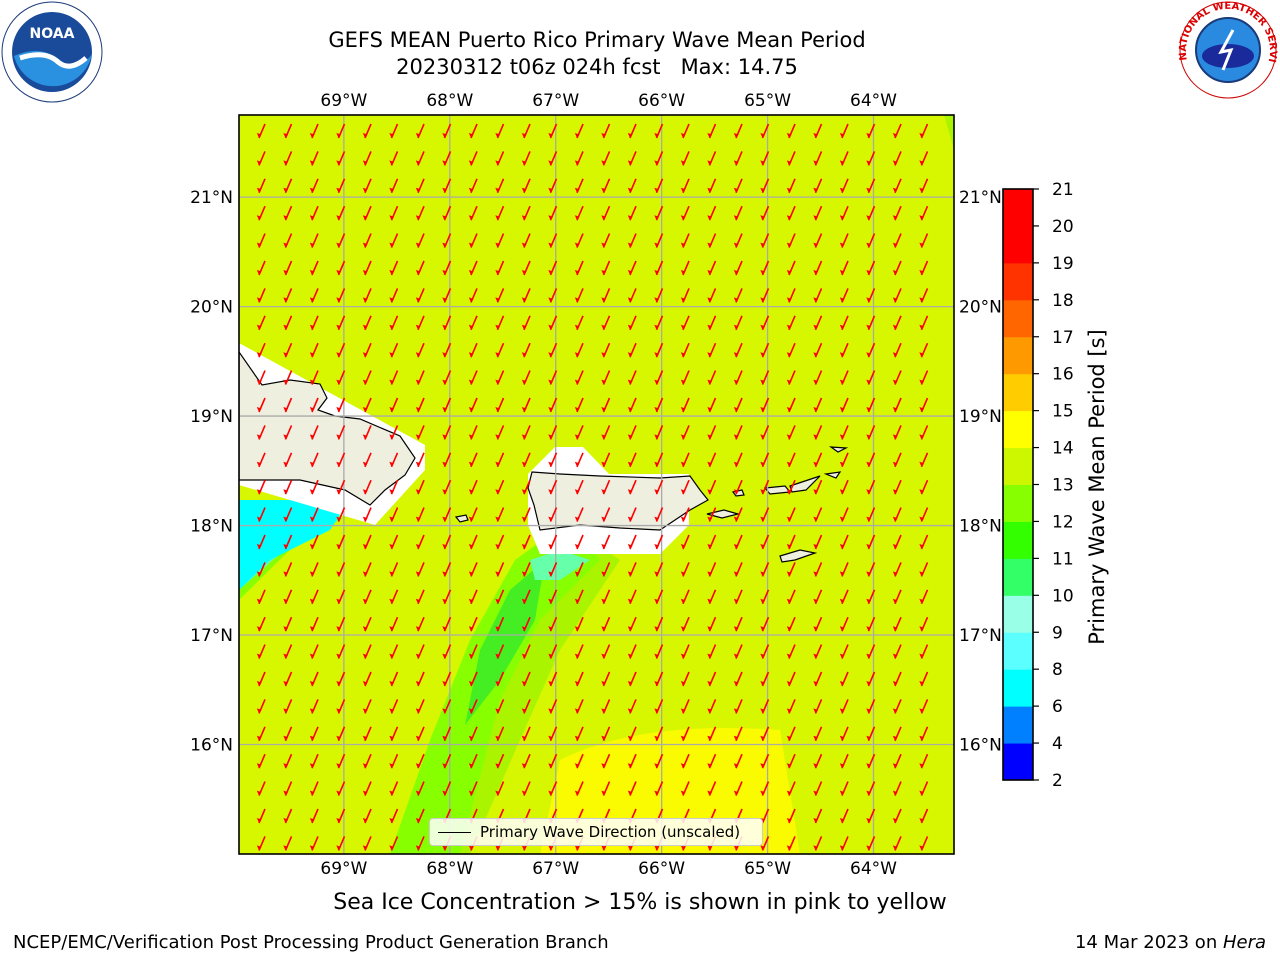 This screenshot has height=960, width=1280. I want to click on land-hispaniola, so click(327, 428).